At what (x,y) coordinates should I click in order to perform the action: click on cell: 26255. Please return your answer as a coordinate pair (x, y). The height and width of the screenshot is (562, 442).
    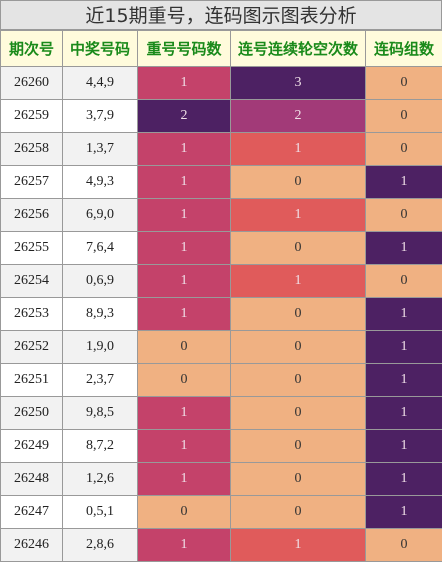
    Looking at the image, I should click on (31, 248).